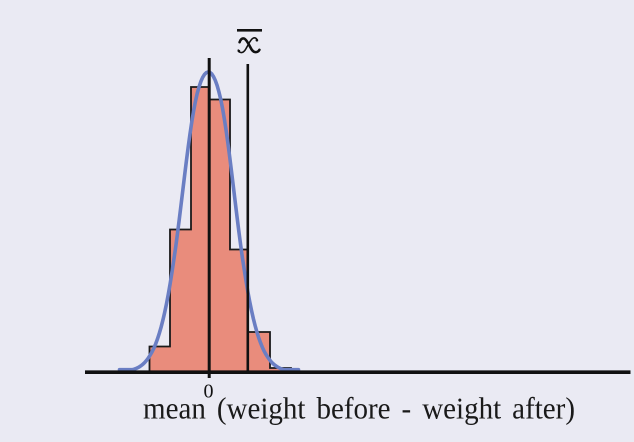  Describe the element at coordinates (359, 408) in the screenshot. I see `svg-text:mean (weight before - weight a: mean (weight before - weight after)` at that location.